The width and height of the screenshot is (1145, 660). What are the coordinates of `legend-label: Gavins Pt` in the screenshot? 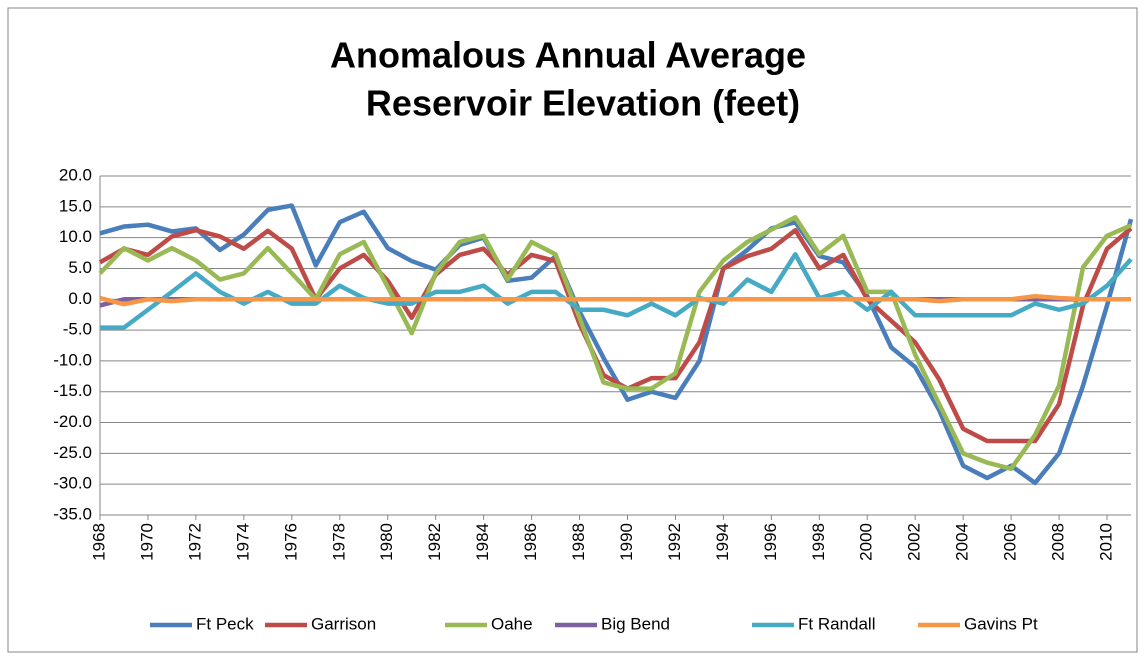 It's located at (1001, 623).